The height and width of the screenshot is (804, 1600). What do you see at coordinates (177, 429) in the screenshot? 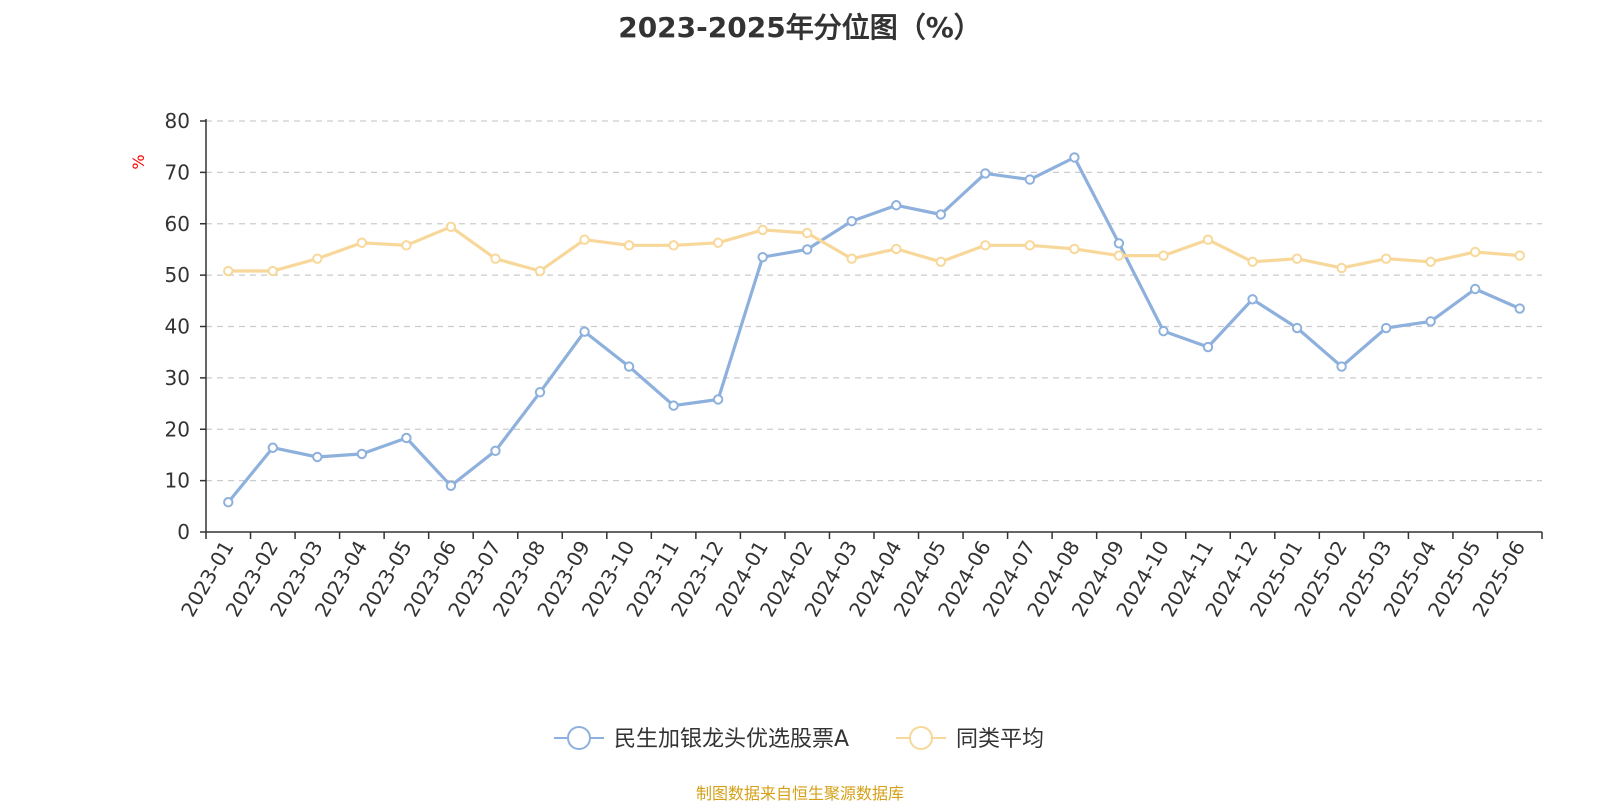
I see `y-tick-label: 20` at bounding box center [177, 429].